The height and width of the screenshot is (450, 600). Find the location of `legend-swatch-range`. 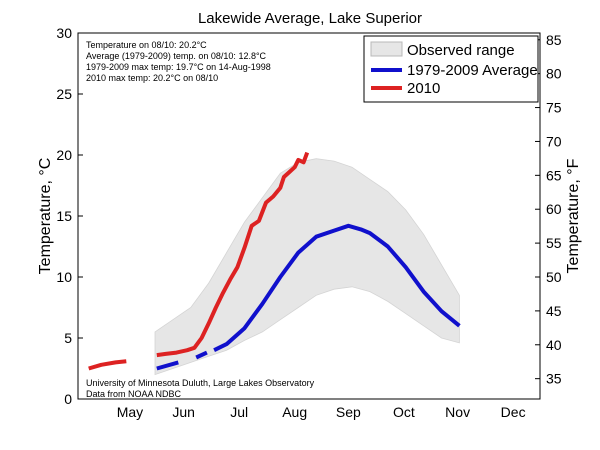

legend-swatch-range is located at coordinates (386, 49).